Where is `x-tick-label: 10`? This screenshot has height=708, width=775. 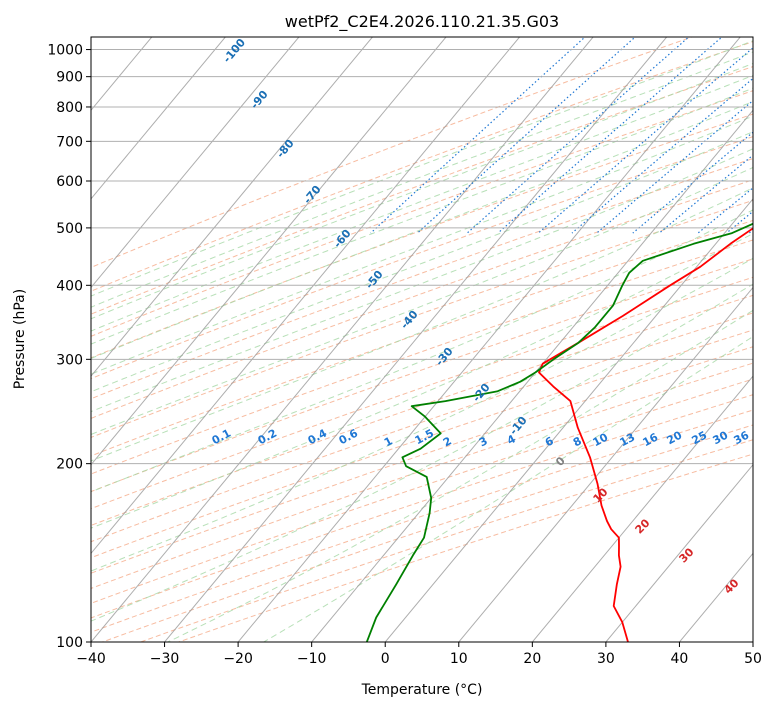
x-tick-label: 10 is located at coordinates (459, 659).